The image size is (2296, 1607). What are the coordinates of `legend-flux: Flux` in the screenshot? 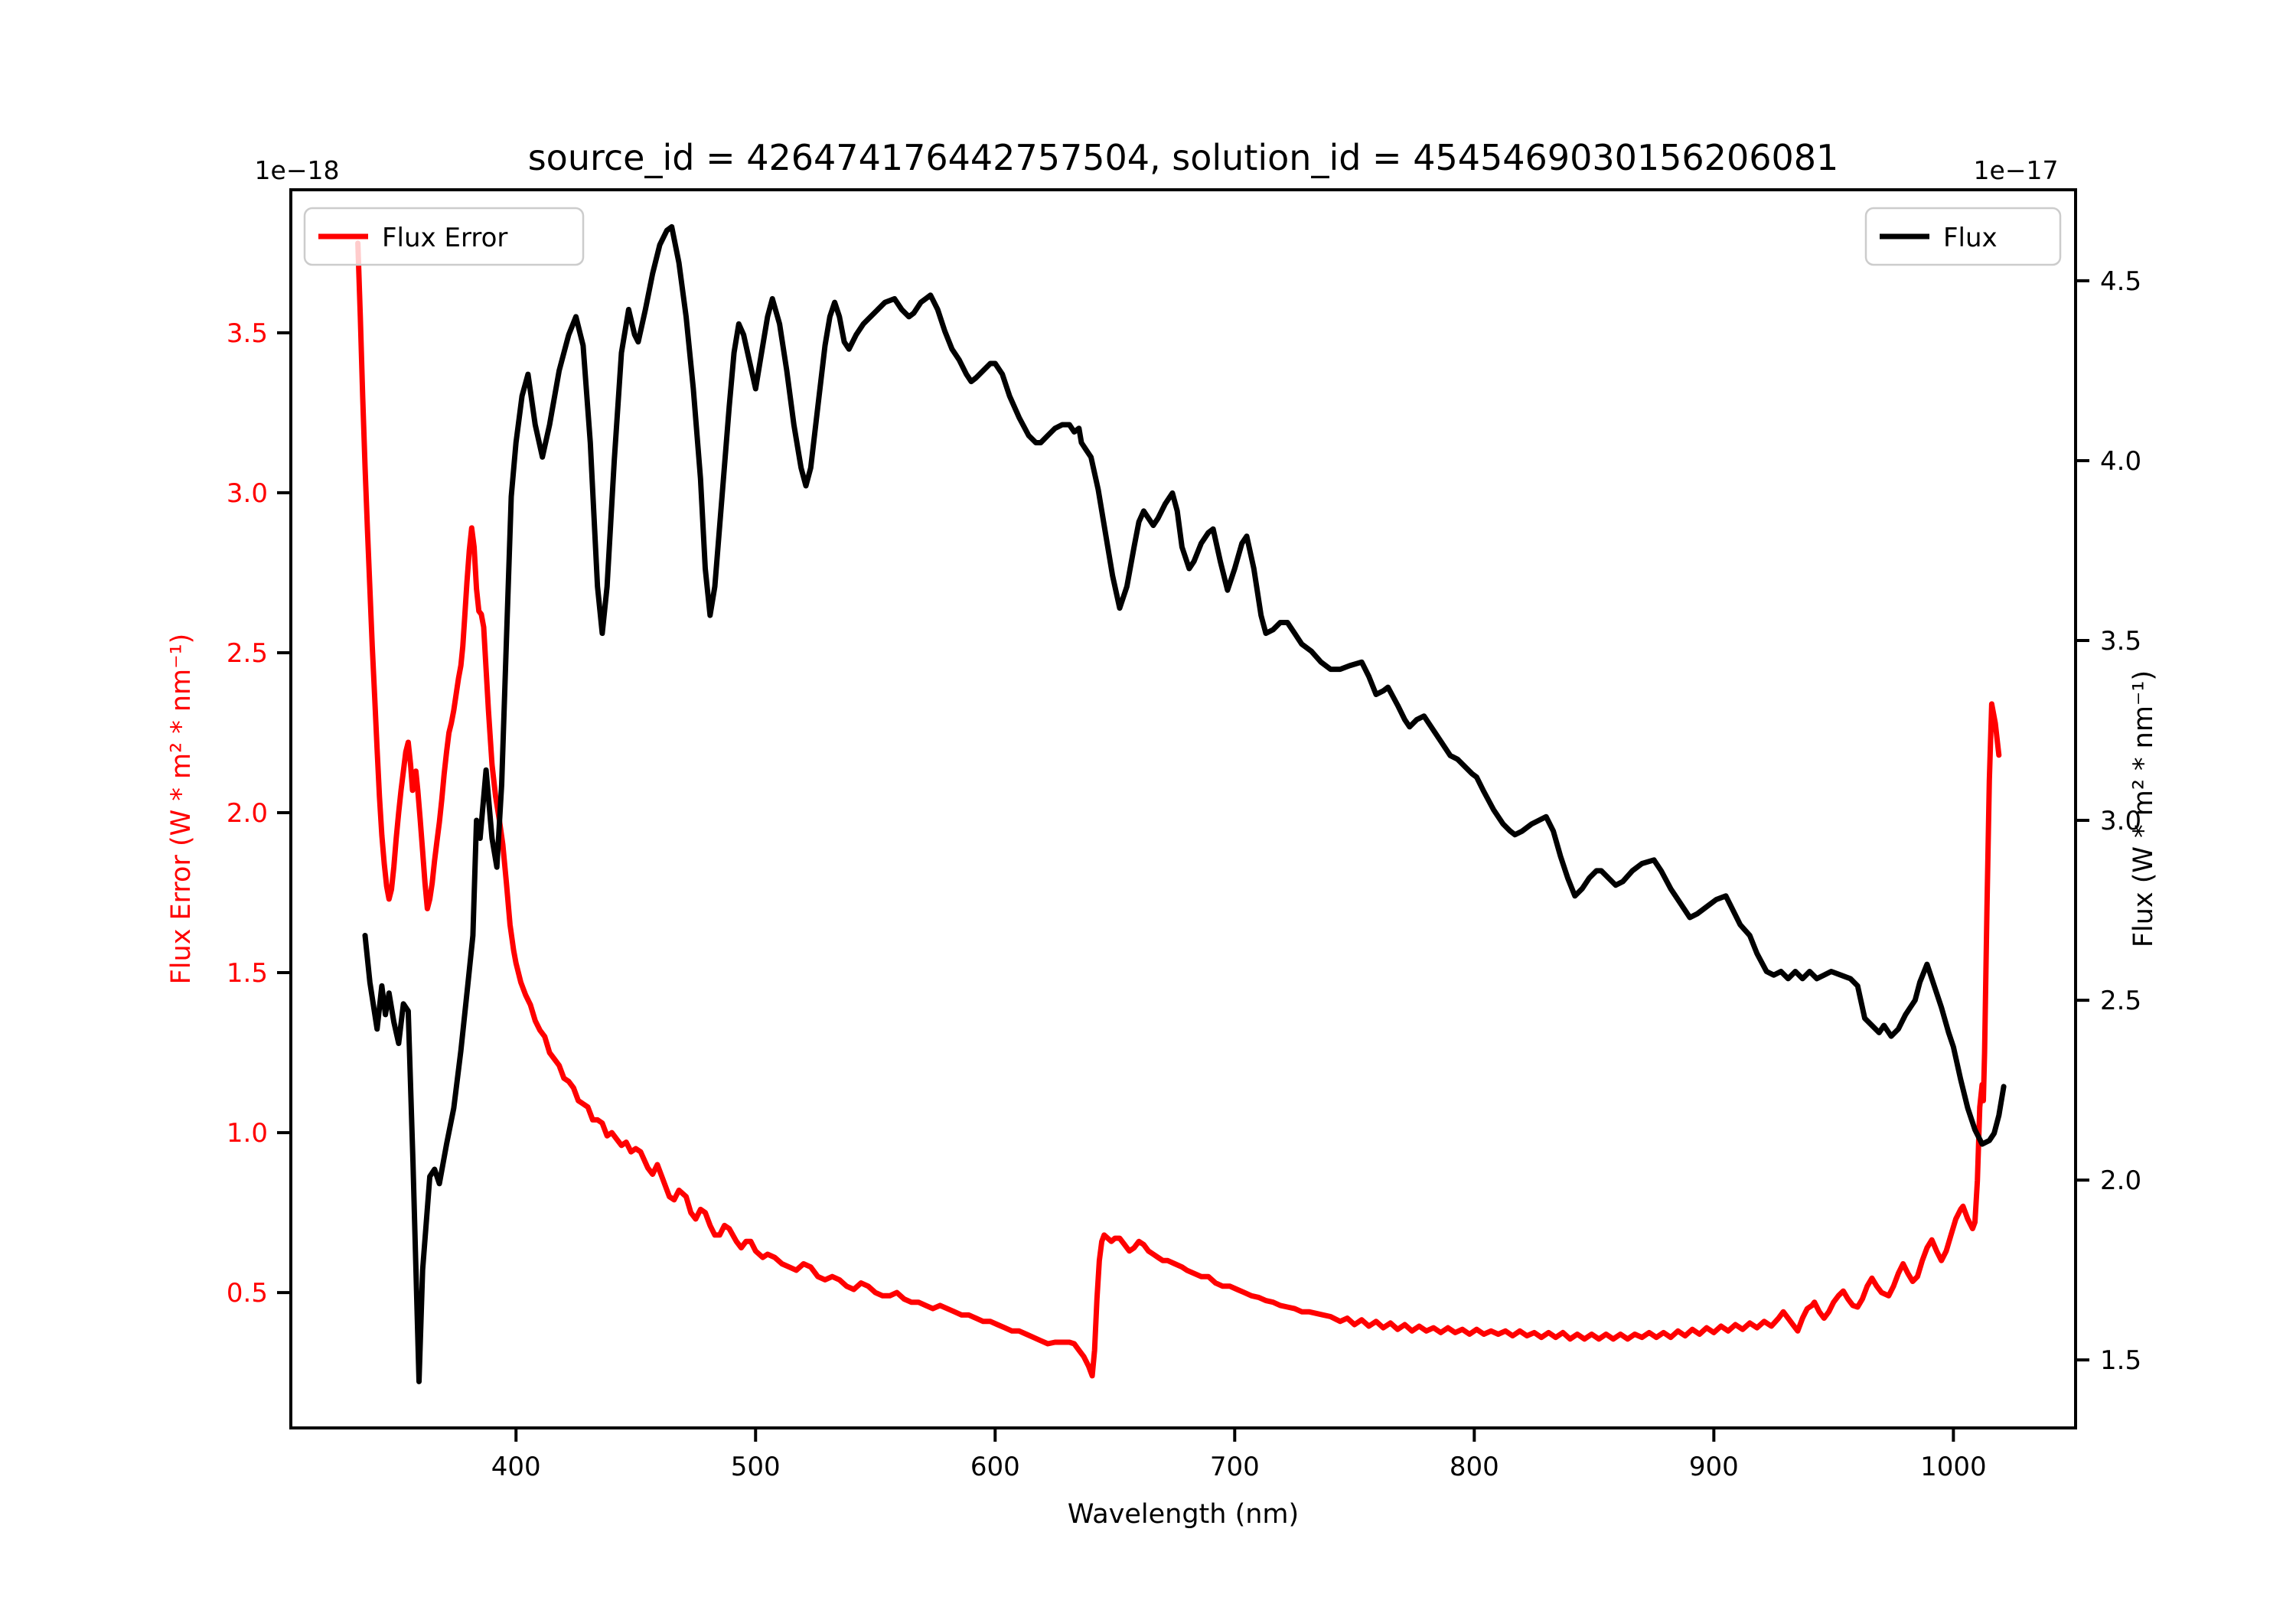 It's located at (1963, 237).